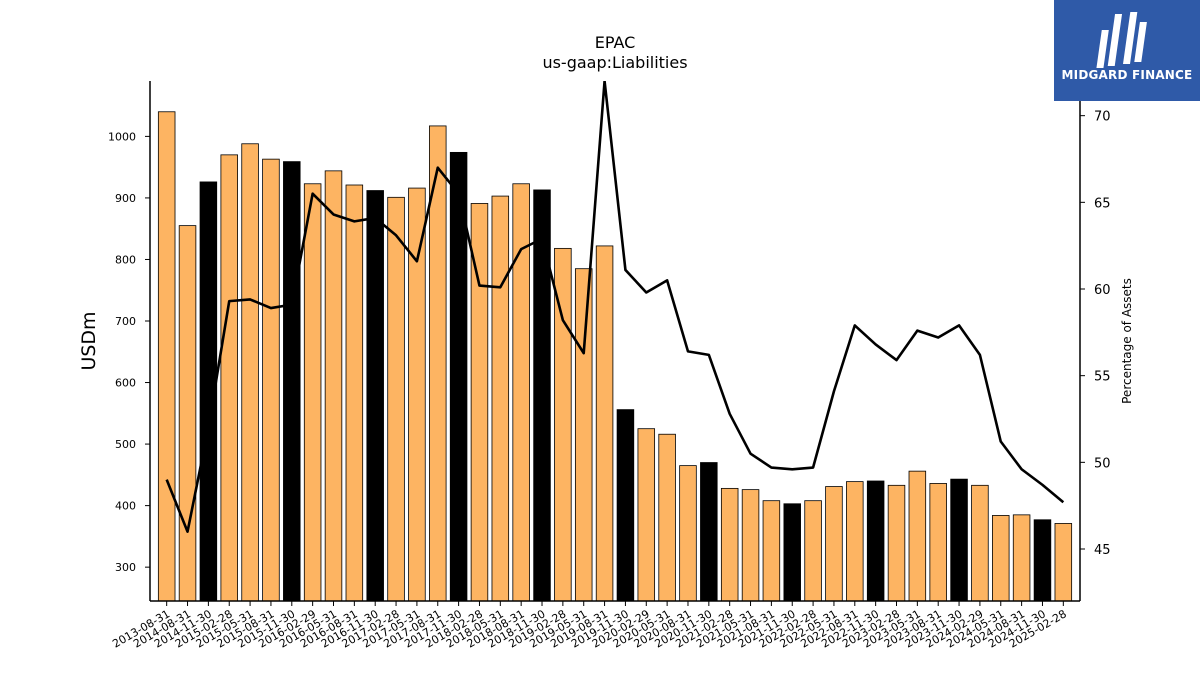  What do you see at coordinates (1102, 550) in the screenshot?
I see `y2-tick-label: 45` at bounding box center [1102, 550].